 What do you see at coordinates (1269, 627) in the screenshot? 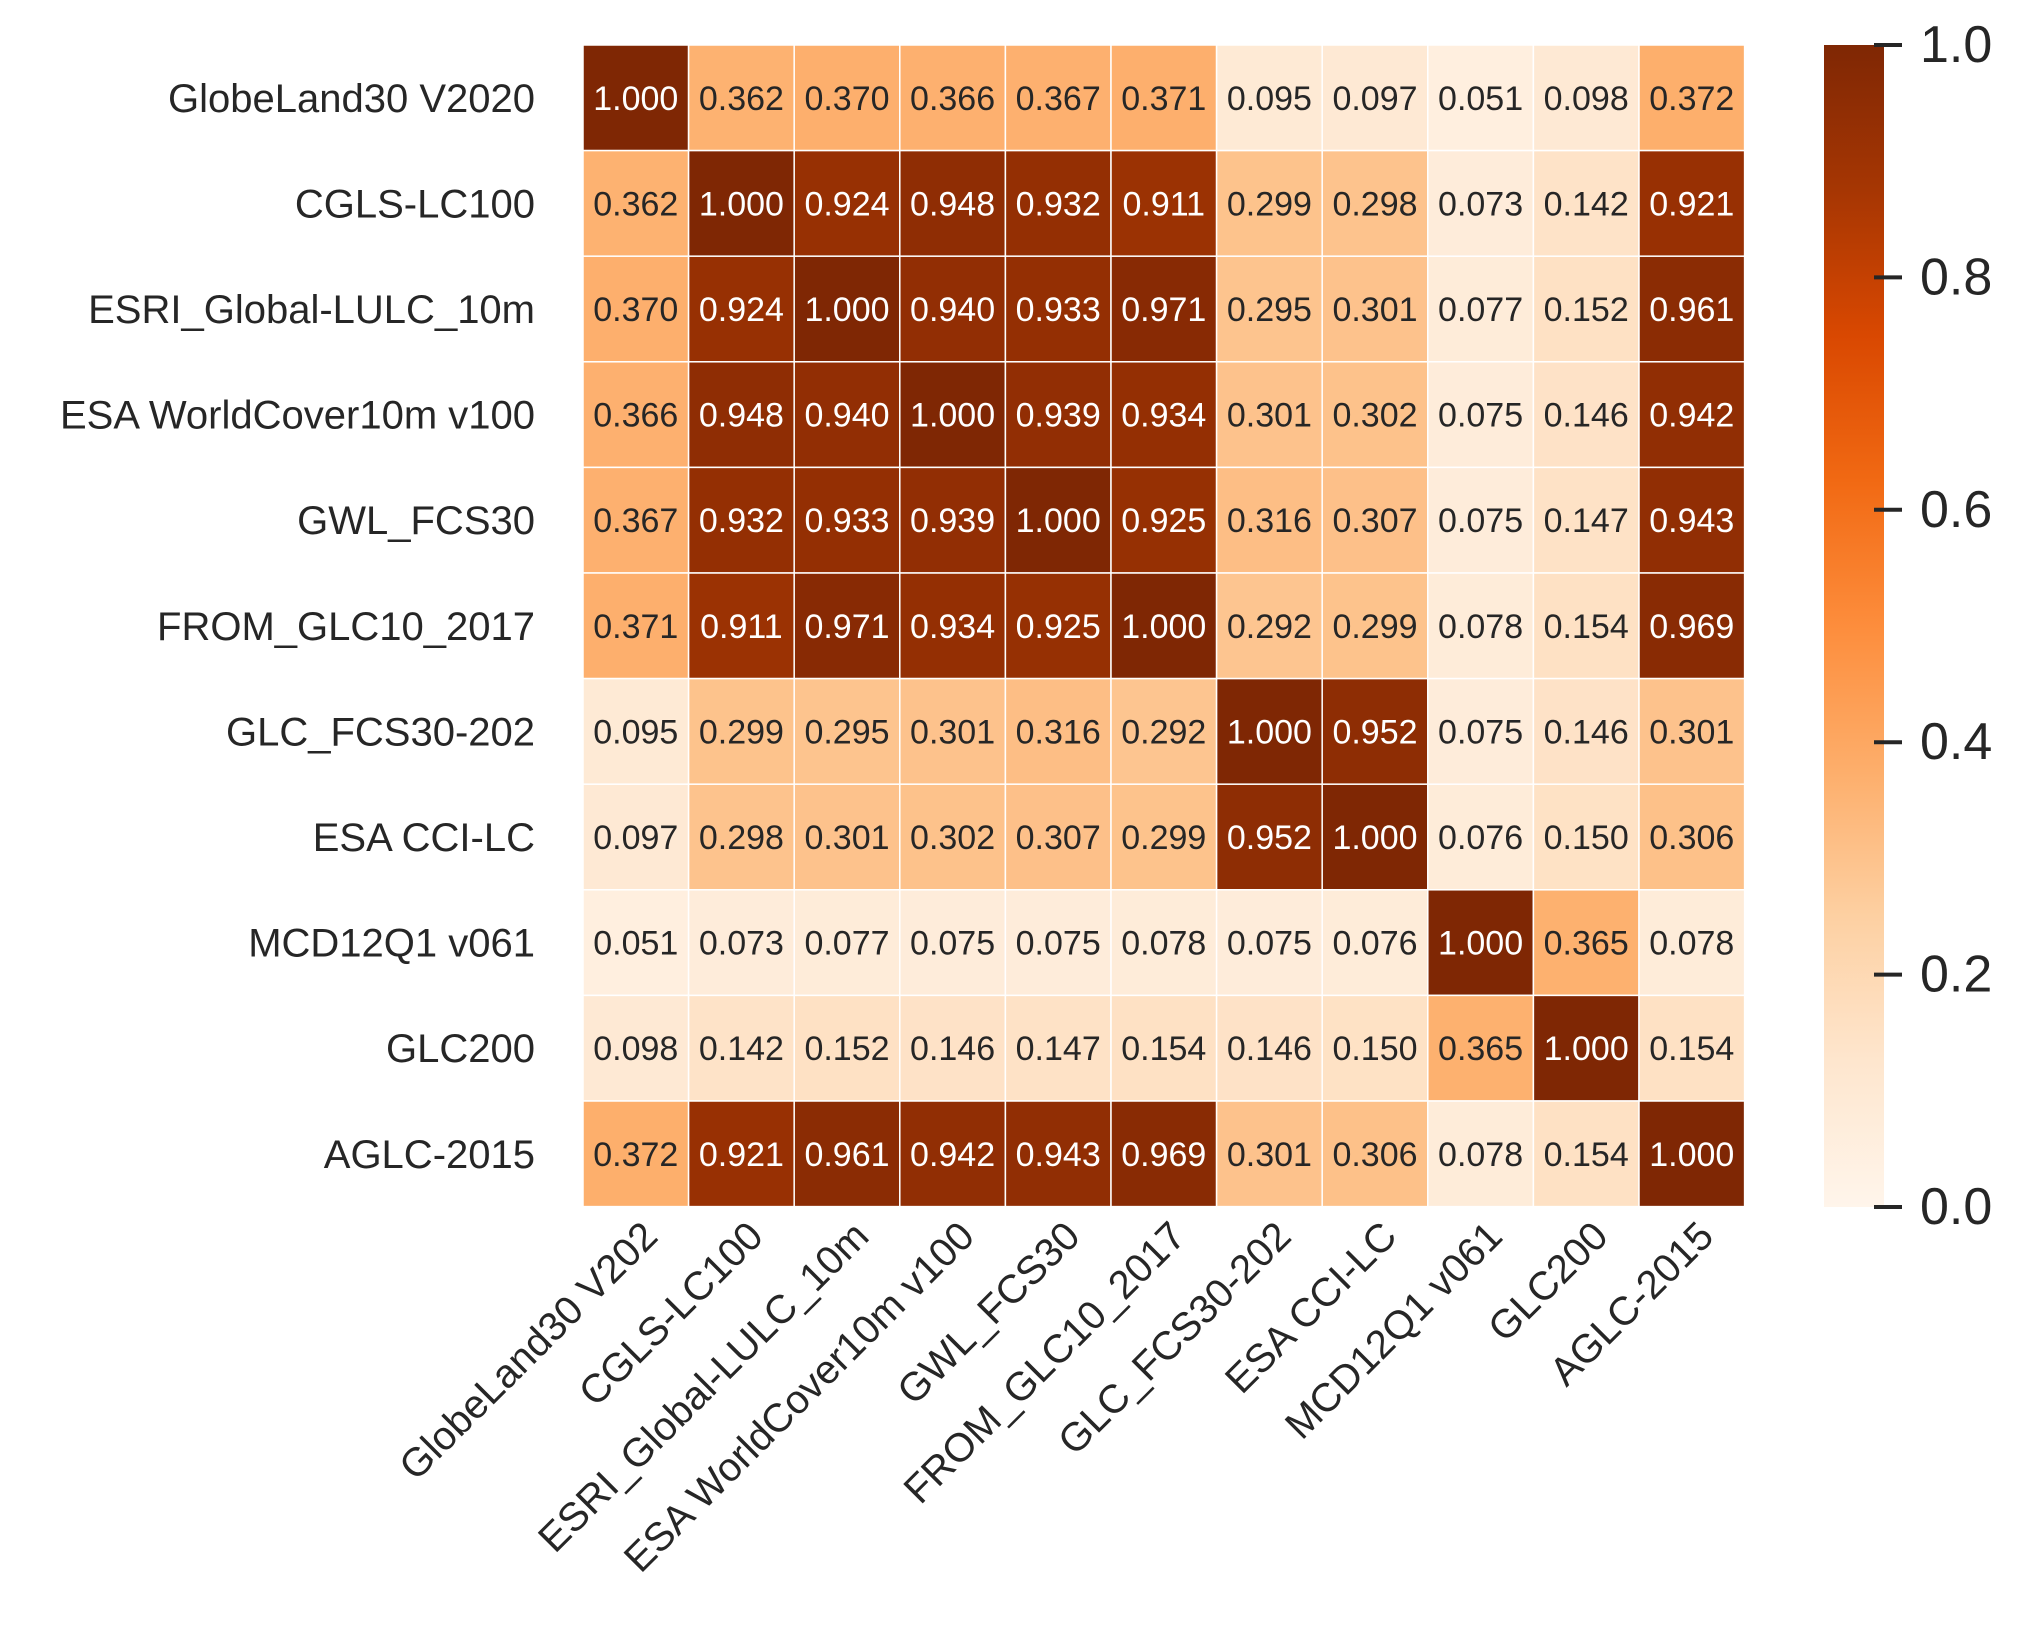
I see `heatmap-value-label: 0.292` at bounding box center [1269, 627].